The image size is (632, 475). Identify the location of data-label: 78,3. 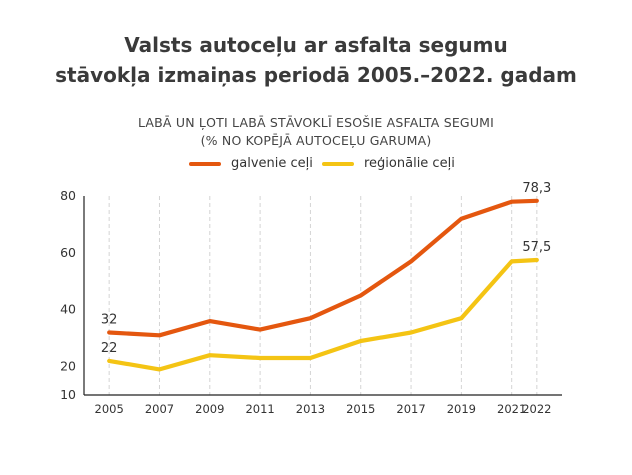
(536, 188).